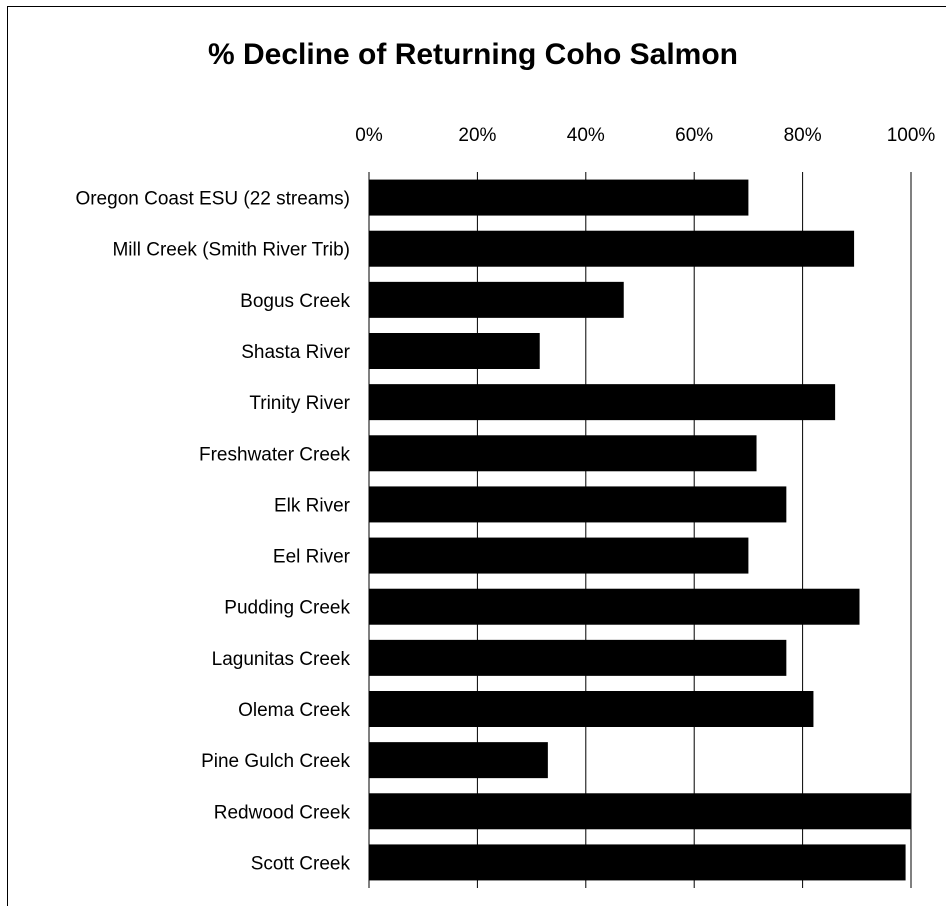 This screenshot has height=906, width=946. Describe the element at coordinates (586, 135) in the screenshot. I see `x-tick-label: 40%` at that location.